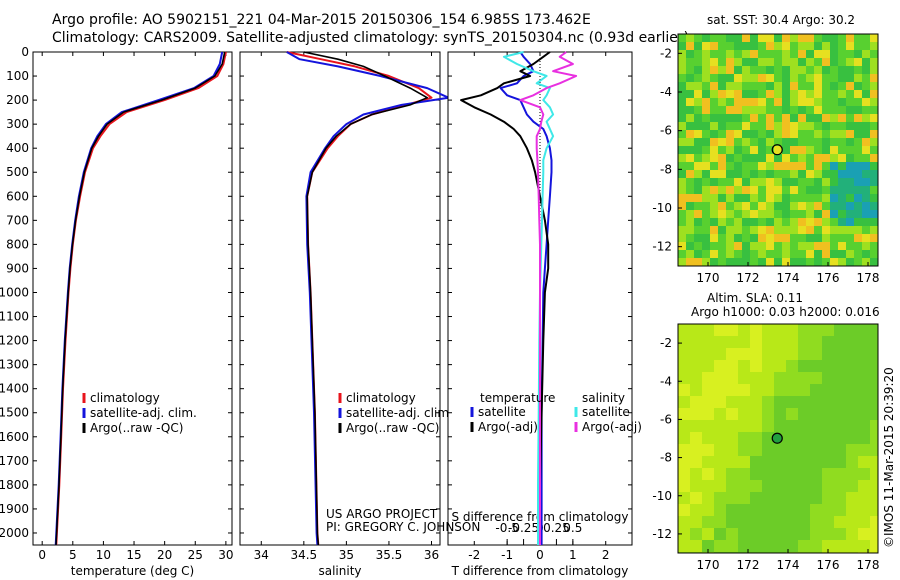  Describe the element at coordinates (666, 458) in the screenshot. I see `y-tick-label: -8` at that location.